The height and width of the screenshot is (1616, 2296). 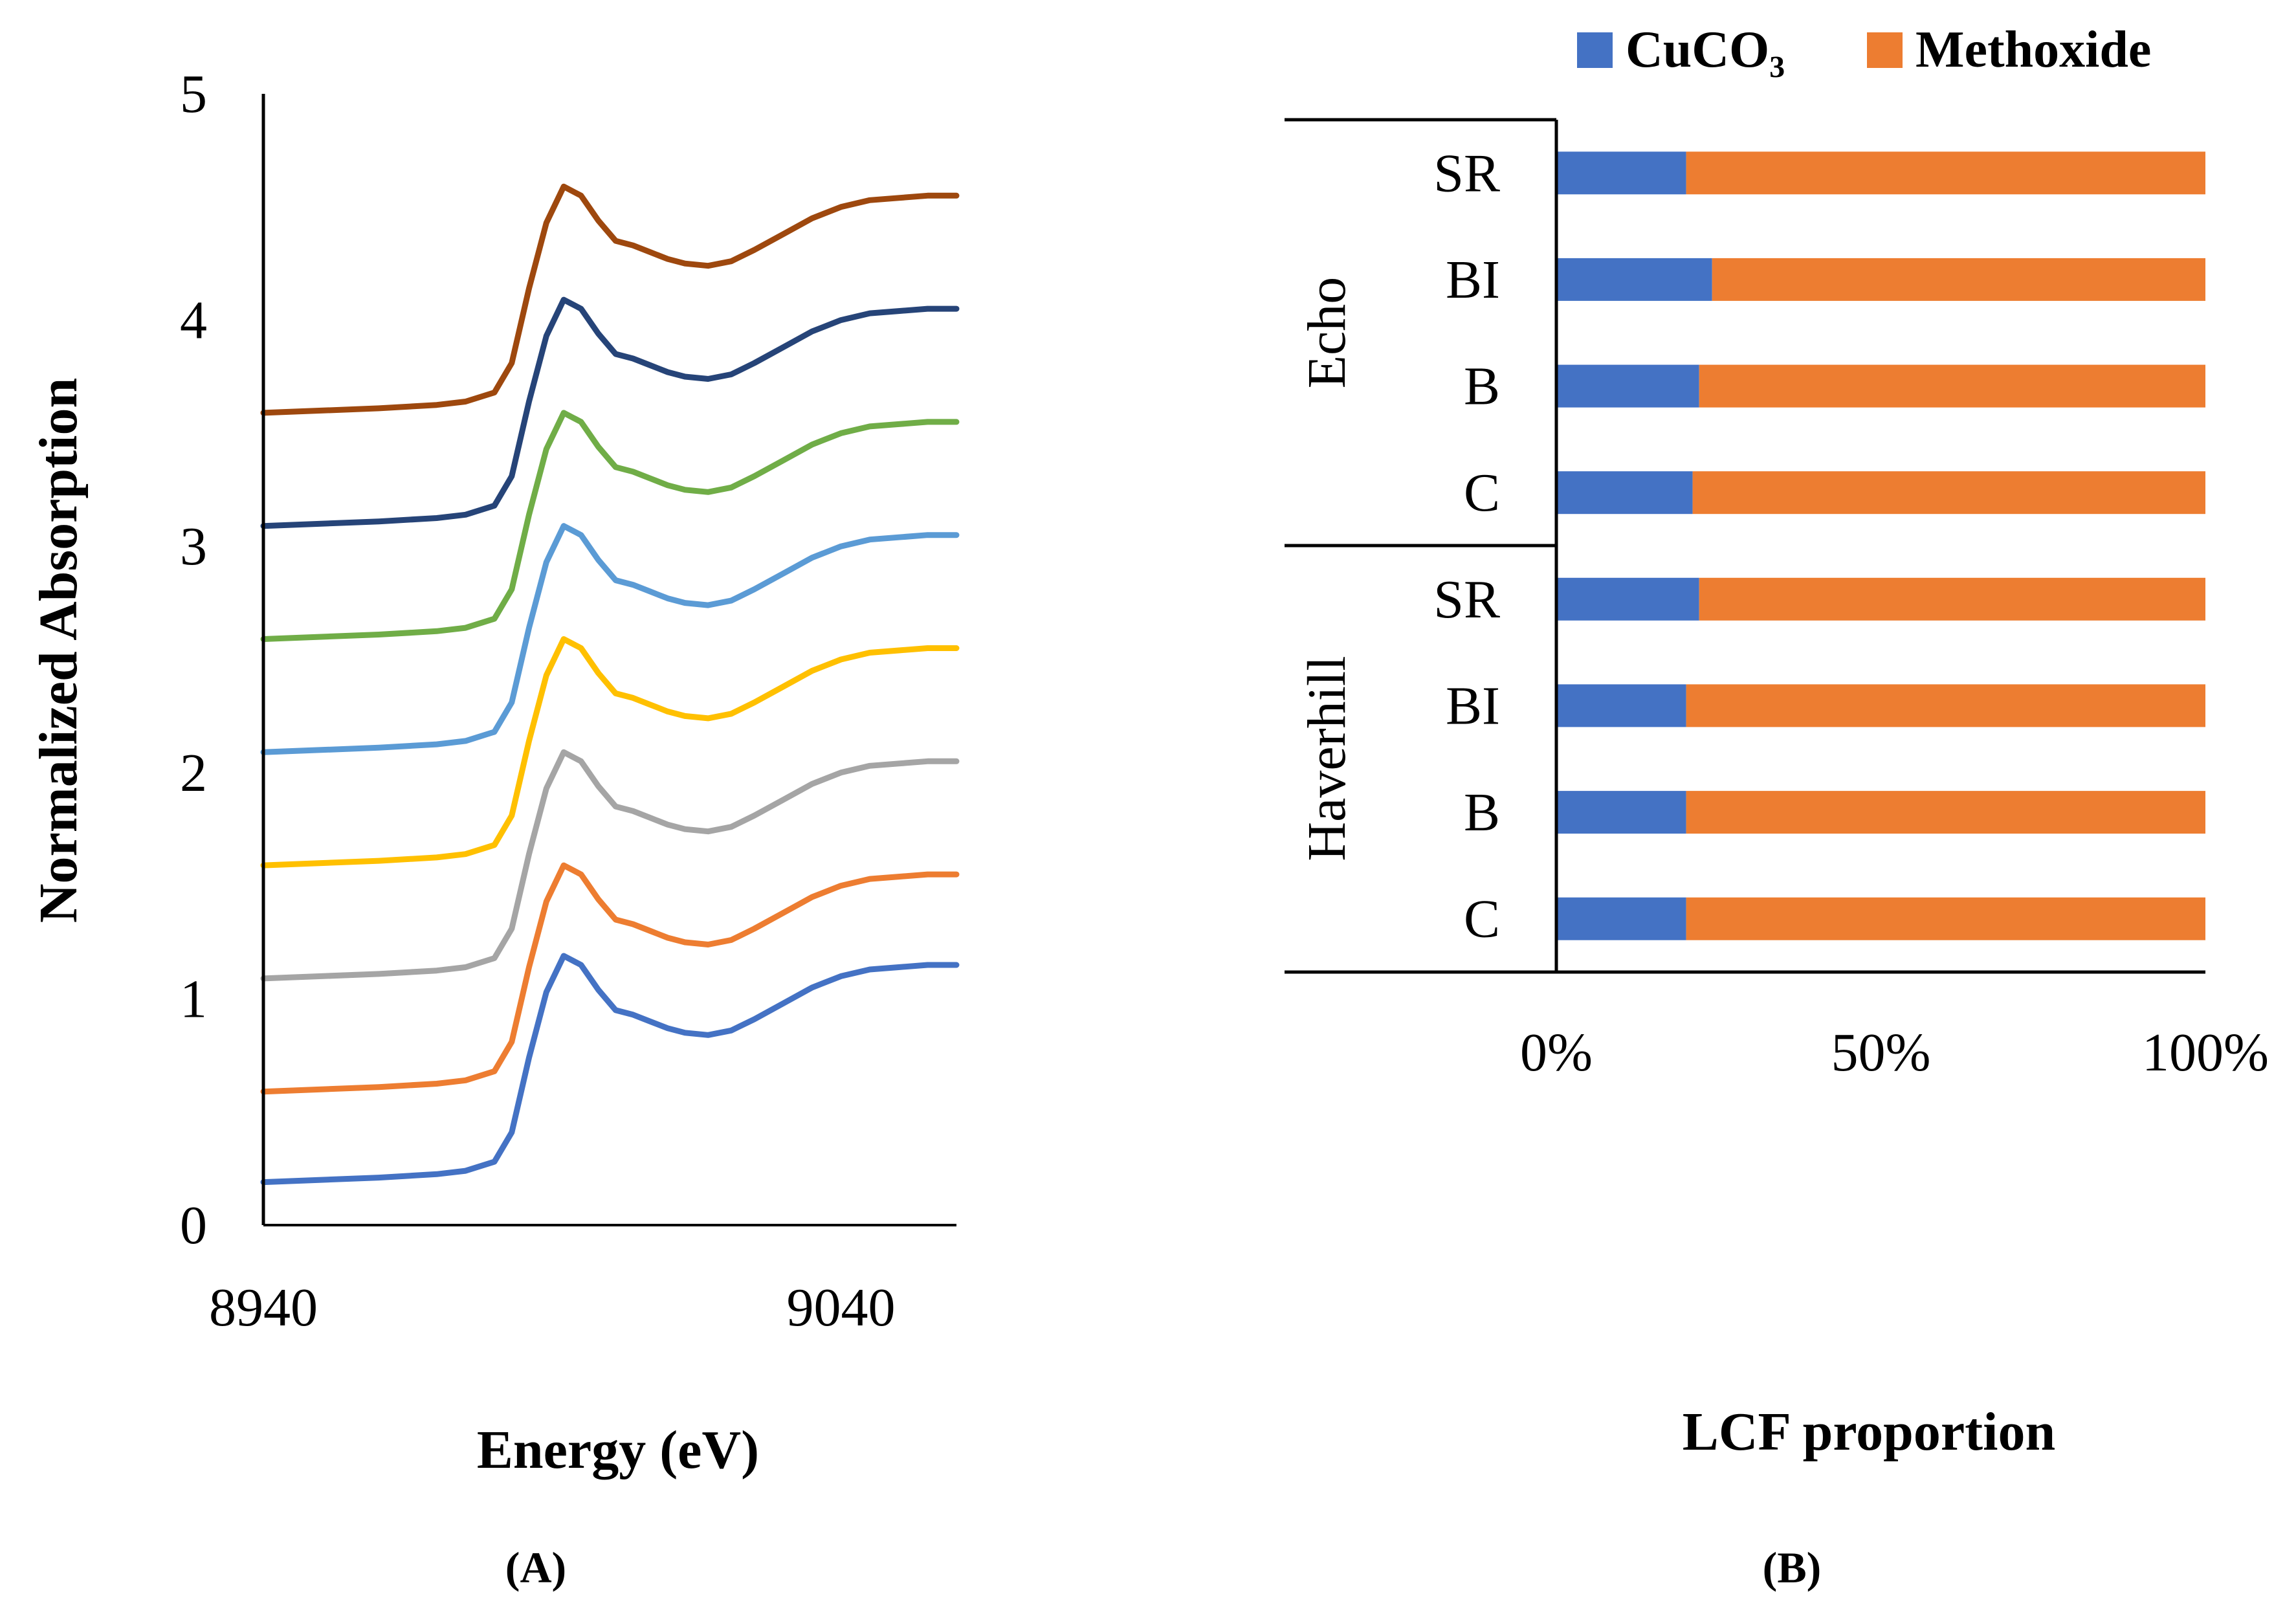 What do you see at coordinates (1595, 50) in the screenshot?
I see `legend-swatch-cuco3` at bounding box center [1595, 50].